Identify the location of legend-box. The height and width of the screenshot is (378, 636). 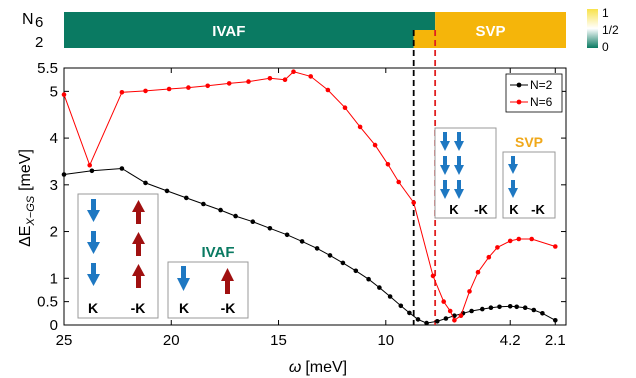
(534, 93).